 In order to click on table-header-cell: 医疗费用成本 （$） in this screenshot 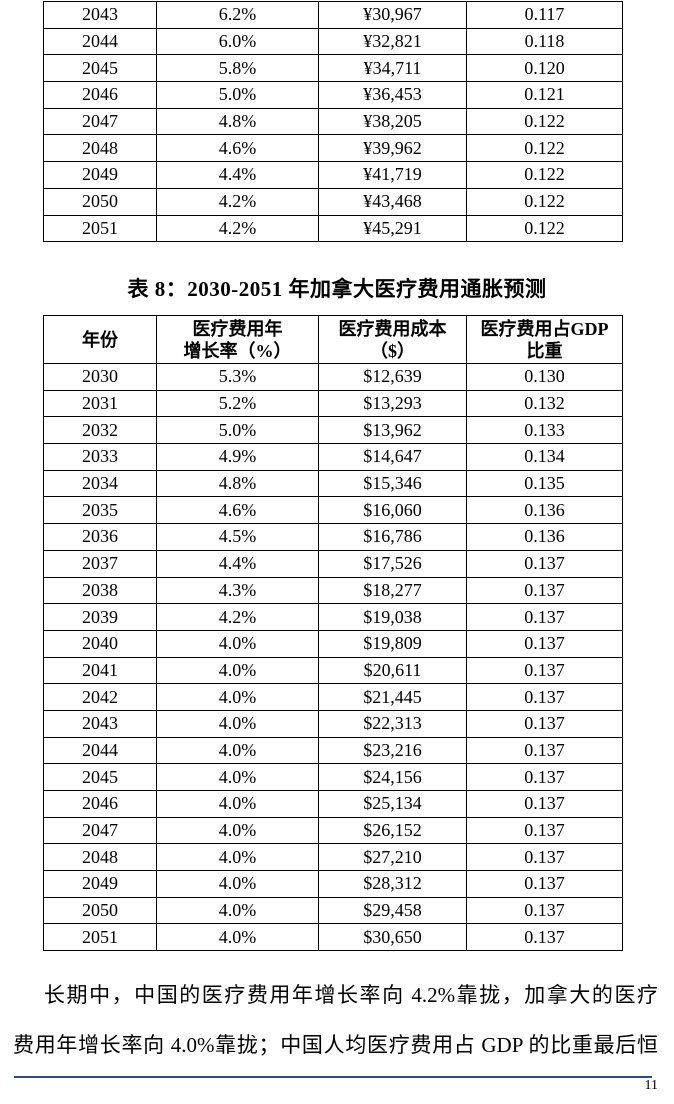, I will do `click(392, 339)`.